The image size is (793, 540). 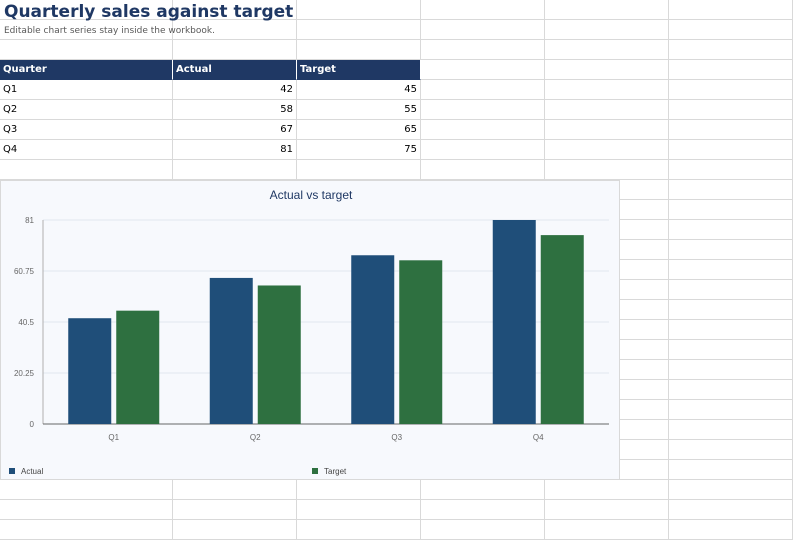 I want to click on table-header-cell: Target, so click(x=359, y=70).